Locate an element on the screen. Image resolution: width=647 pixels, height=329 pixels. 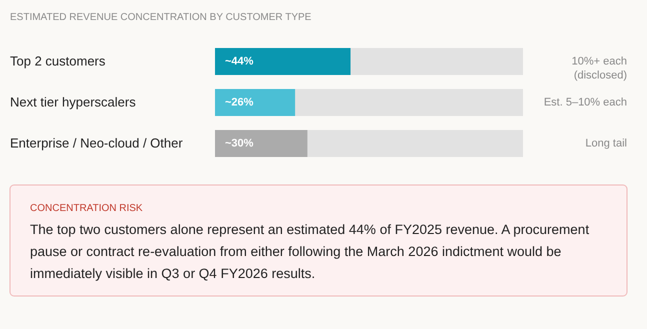
text: CONCENTRATION RISK is located at coordinates (86, 208).